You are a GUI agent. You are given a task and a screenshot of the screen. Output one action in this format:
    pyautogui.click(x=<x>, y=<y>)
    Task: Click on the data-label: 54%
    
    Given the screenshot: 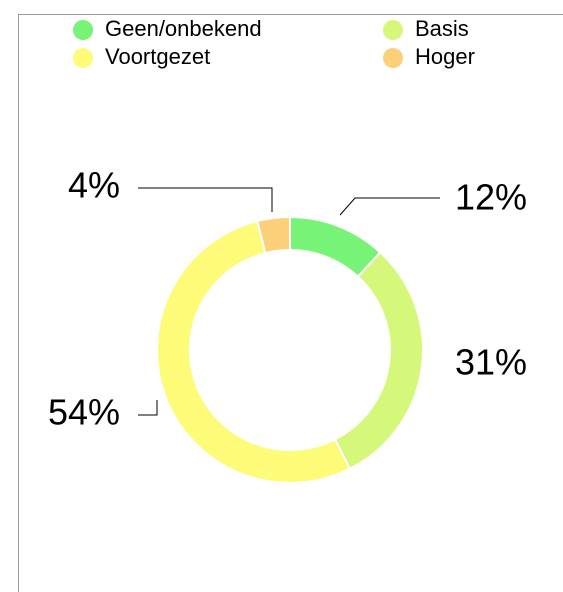 What is the action you would take?
    pyautogui.click(x=84, y=412)
    